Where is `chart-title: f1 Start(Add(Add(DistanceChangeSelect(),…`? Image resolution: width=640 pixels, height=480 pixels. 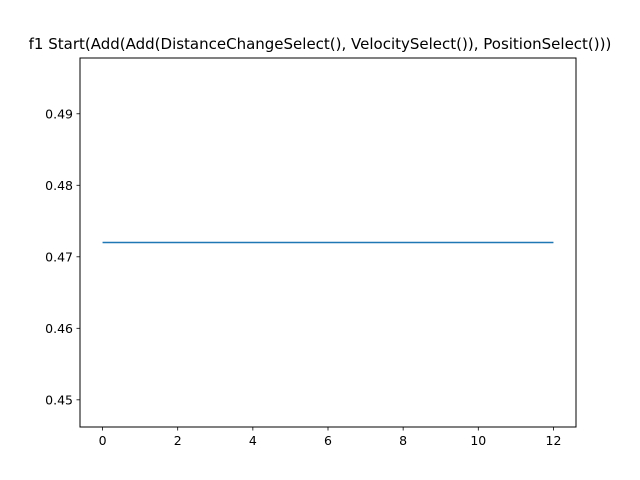
chart-title: f1 Start(Add(Add(DistanceChangeSelect(),… is located at coordinates (320, 44).